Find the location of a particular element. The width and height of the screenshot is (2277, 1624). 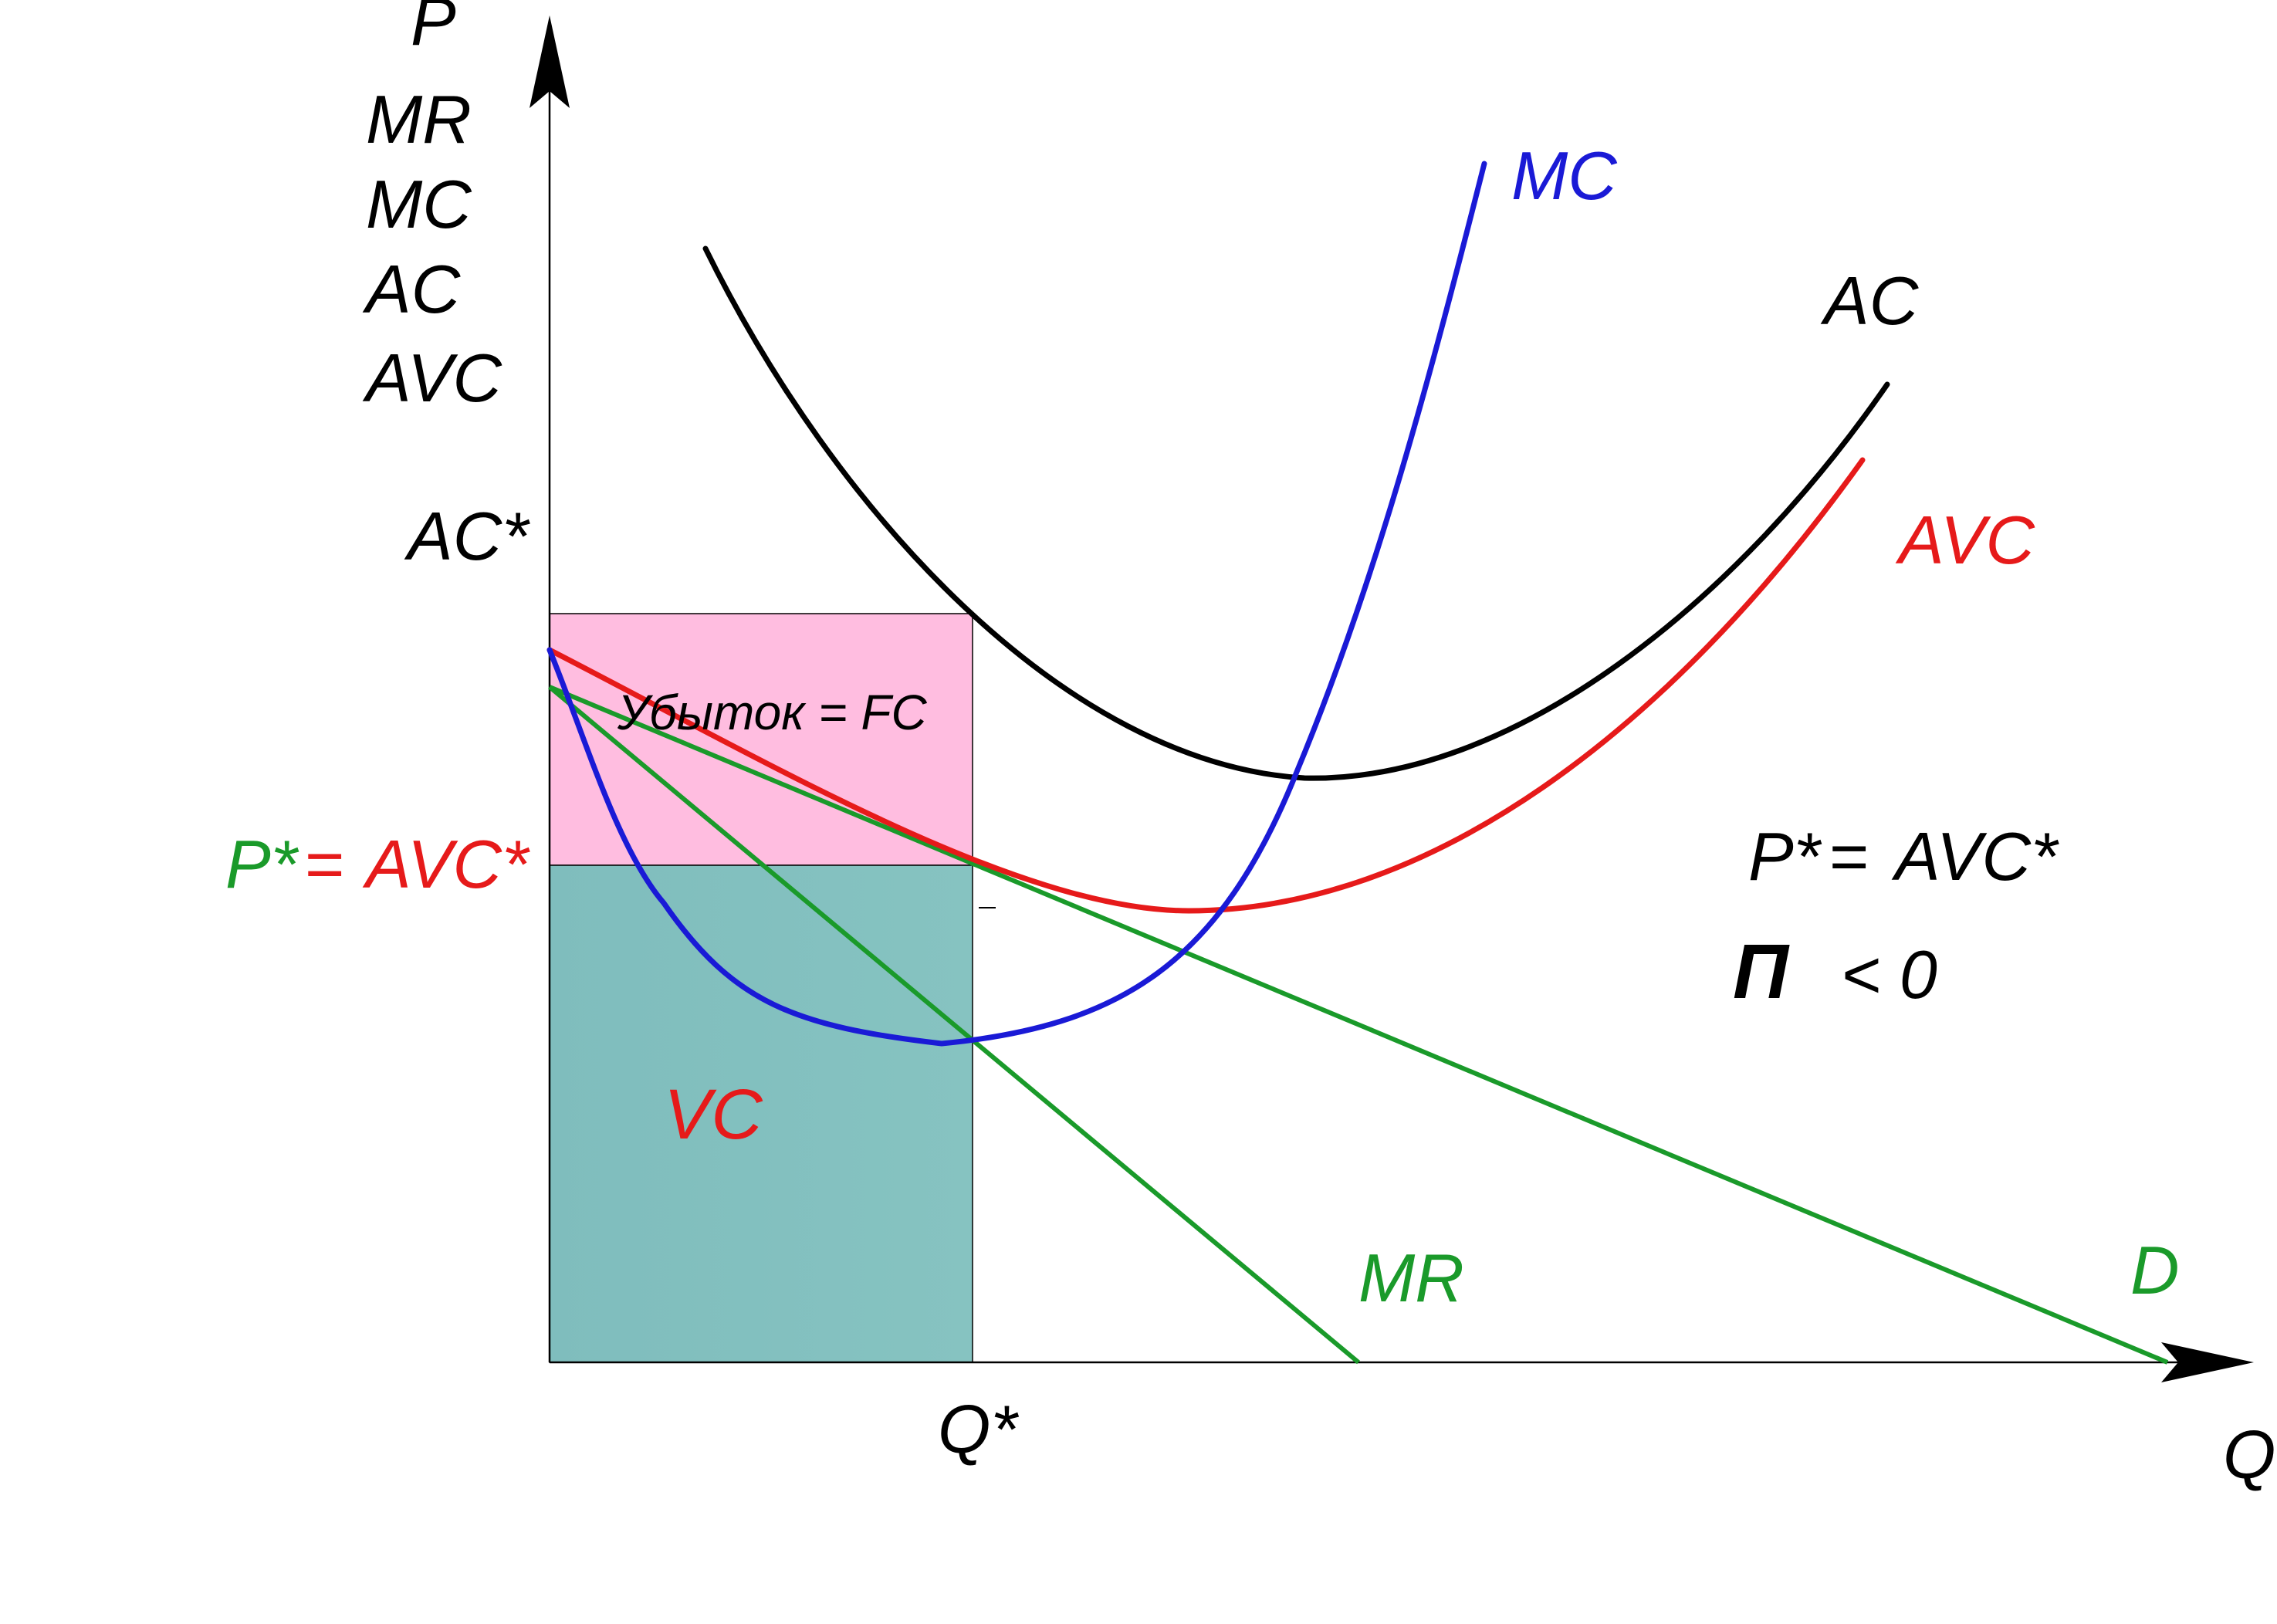

vc-area-label: VC is located at coordinates (714, 1115).